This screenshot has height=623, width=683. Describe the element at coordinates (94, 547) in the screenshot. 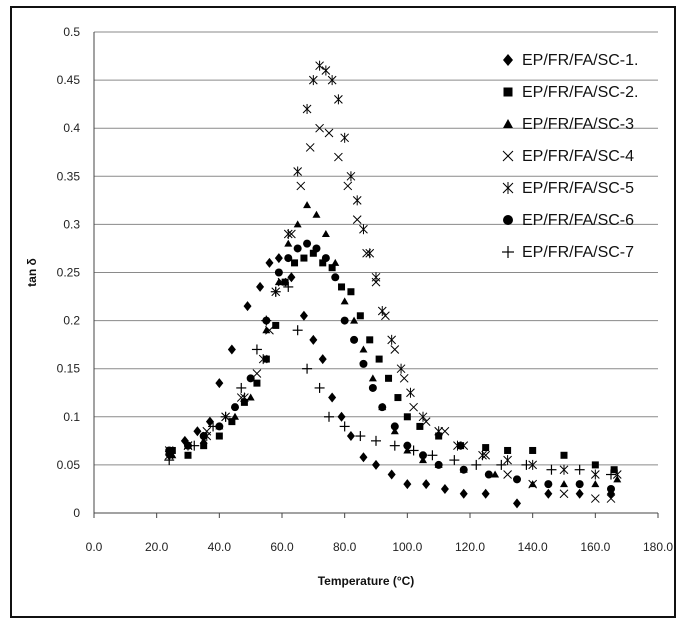

I see `x-tick-label: 0.0` at that location.